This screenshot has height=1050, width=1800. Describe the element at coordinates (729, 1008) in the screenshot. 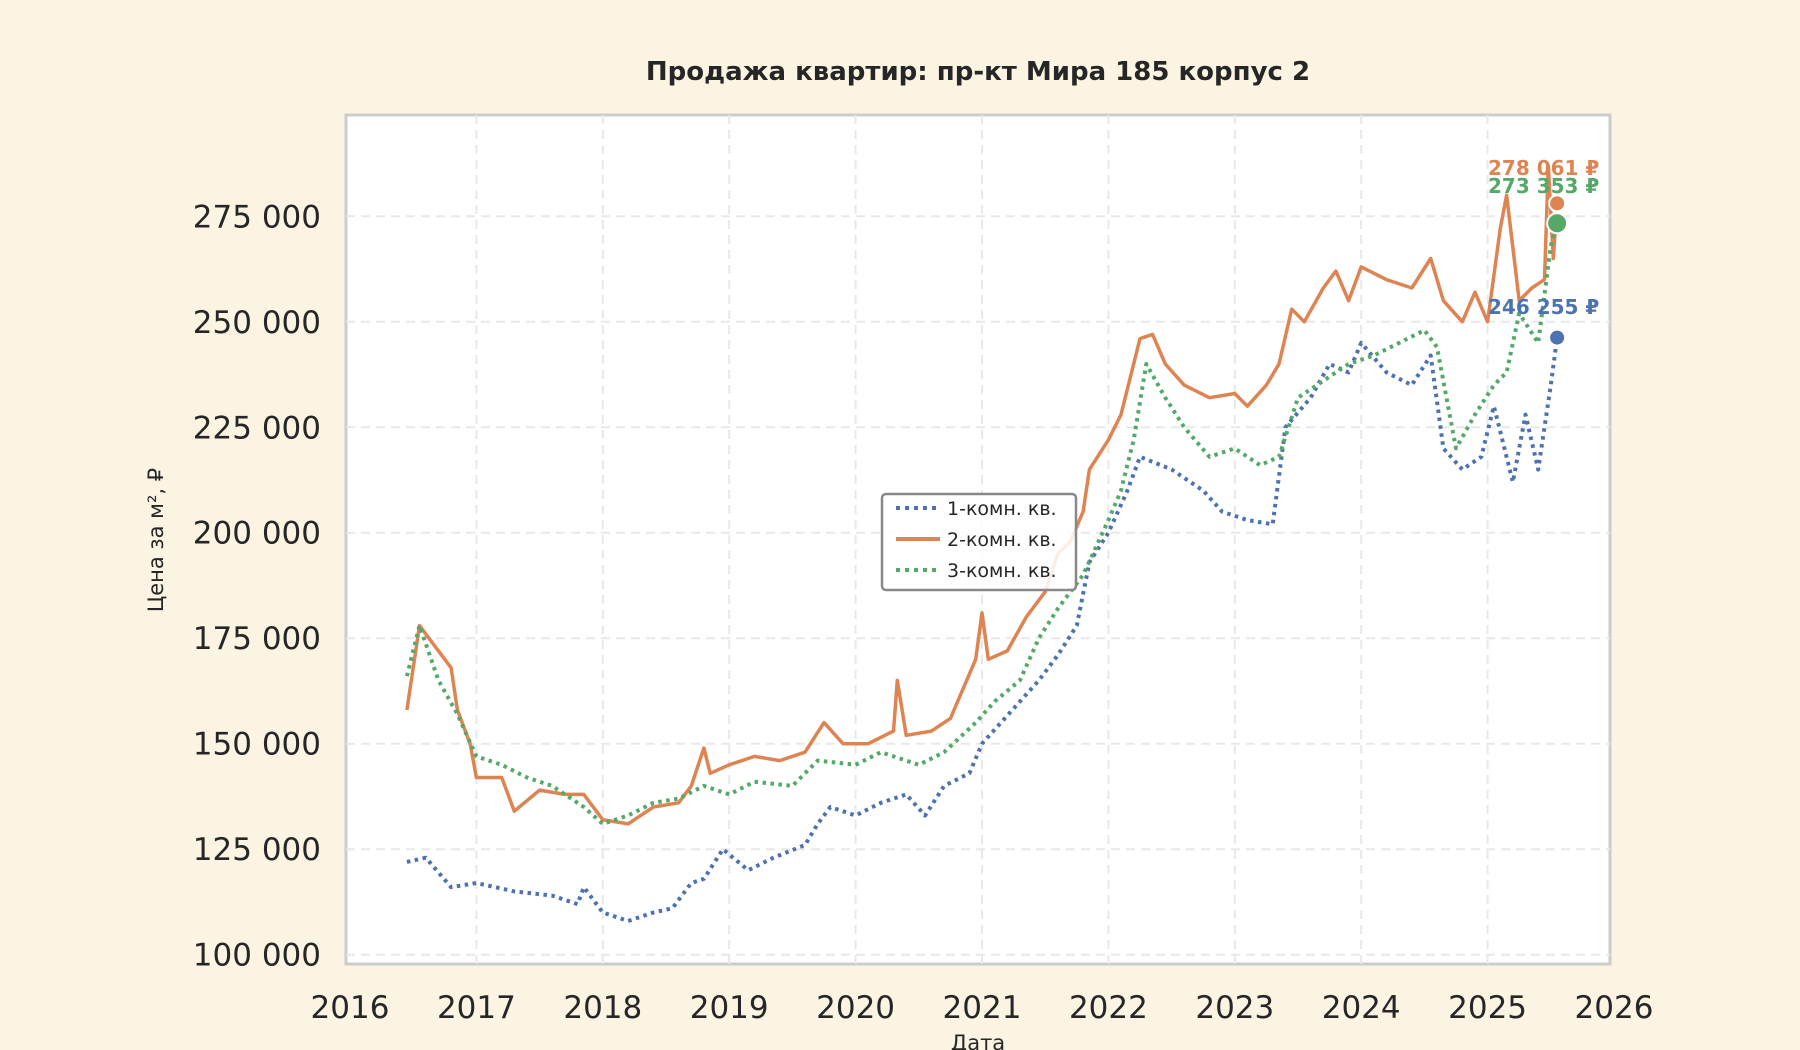

I see `x-tick-label: 2019` at that location.